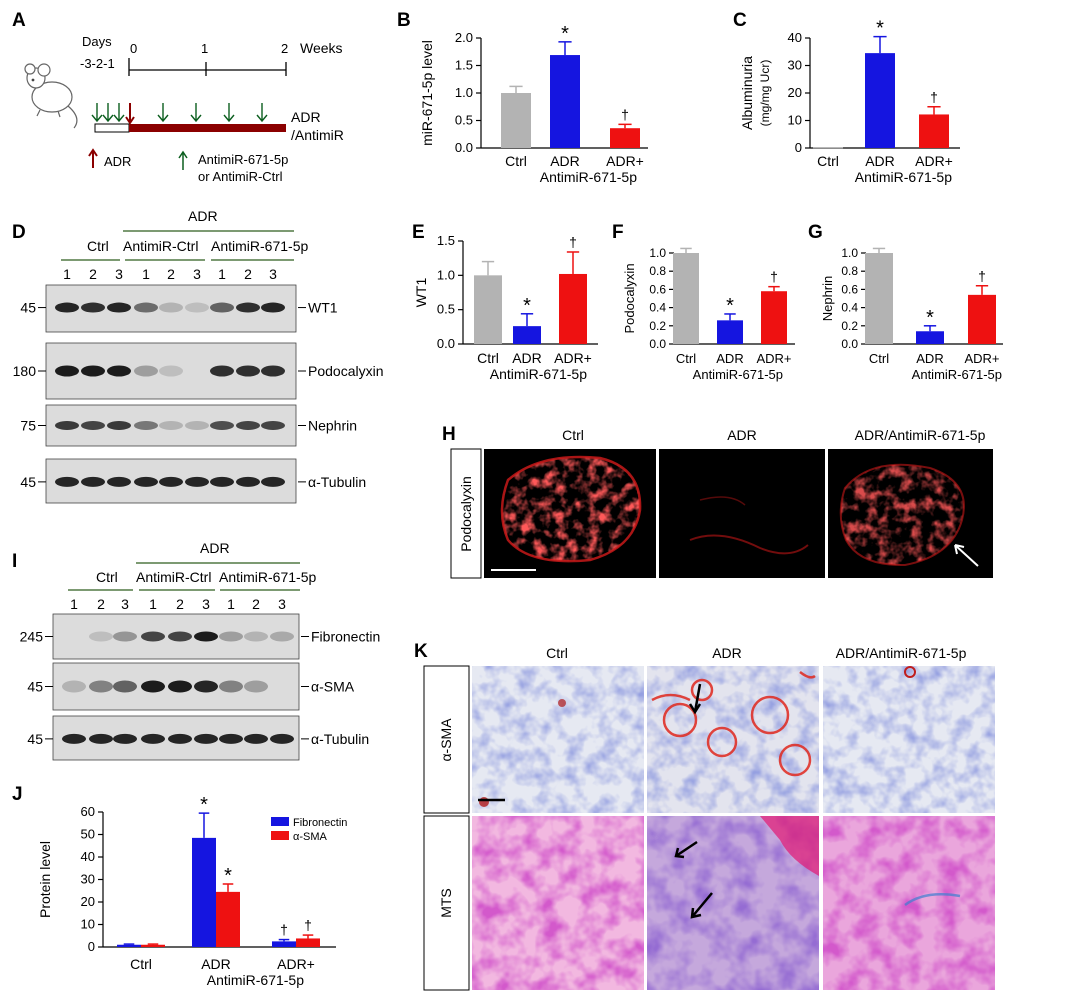 This screenshot has width=1065, height=996. I want to click on panel-label-j: J, so click(17, 794).